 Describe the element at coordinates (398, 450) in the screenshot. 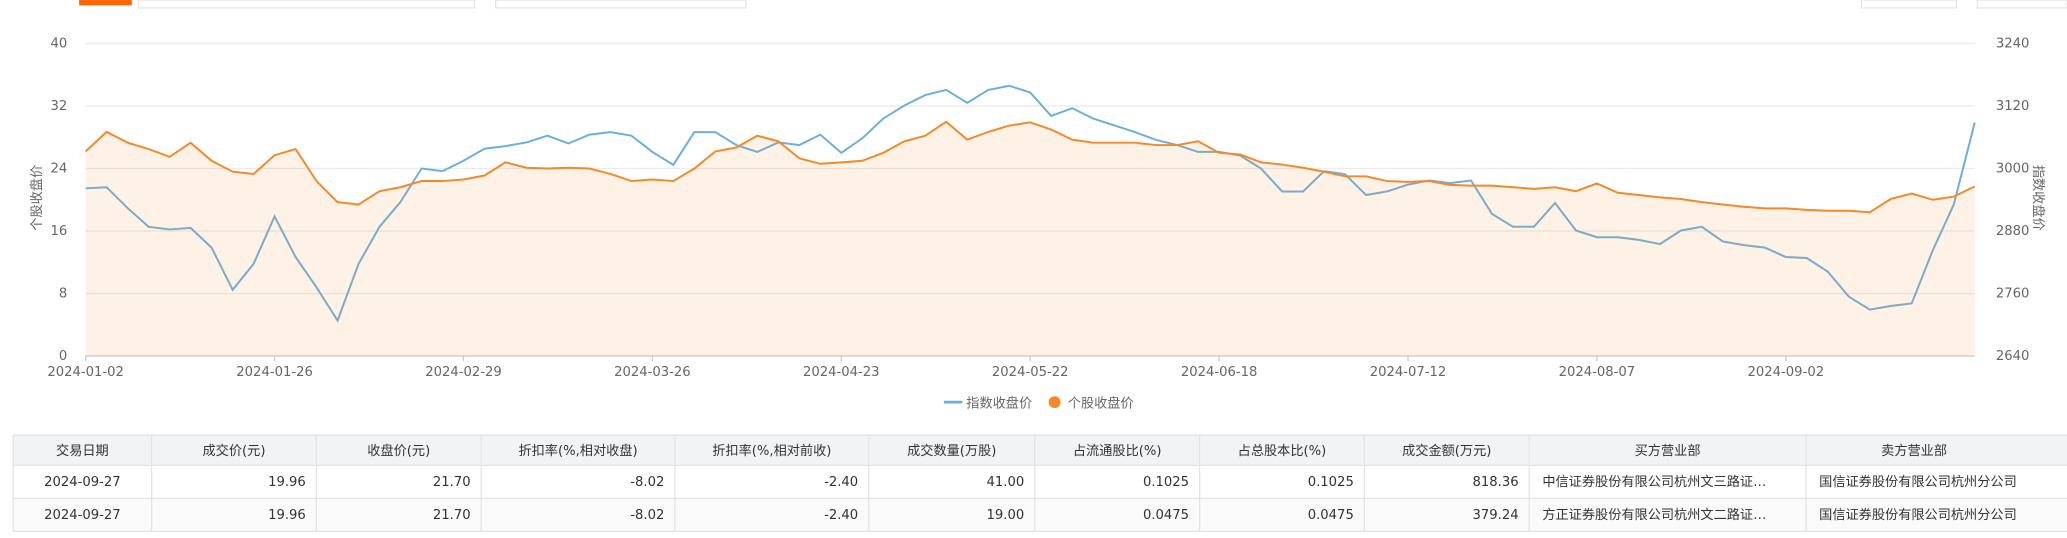

I see `table-header: 收盘价(元)` at that location.